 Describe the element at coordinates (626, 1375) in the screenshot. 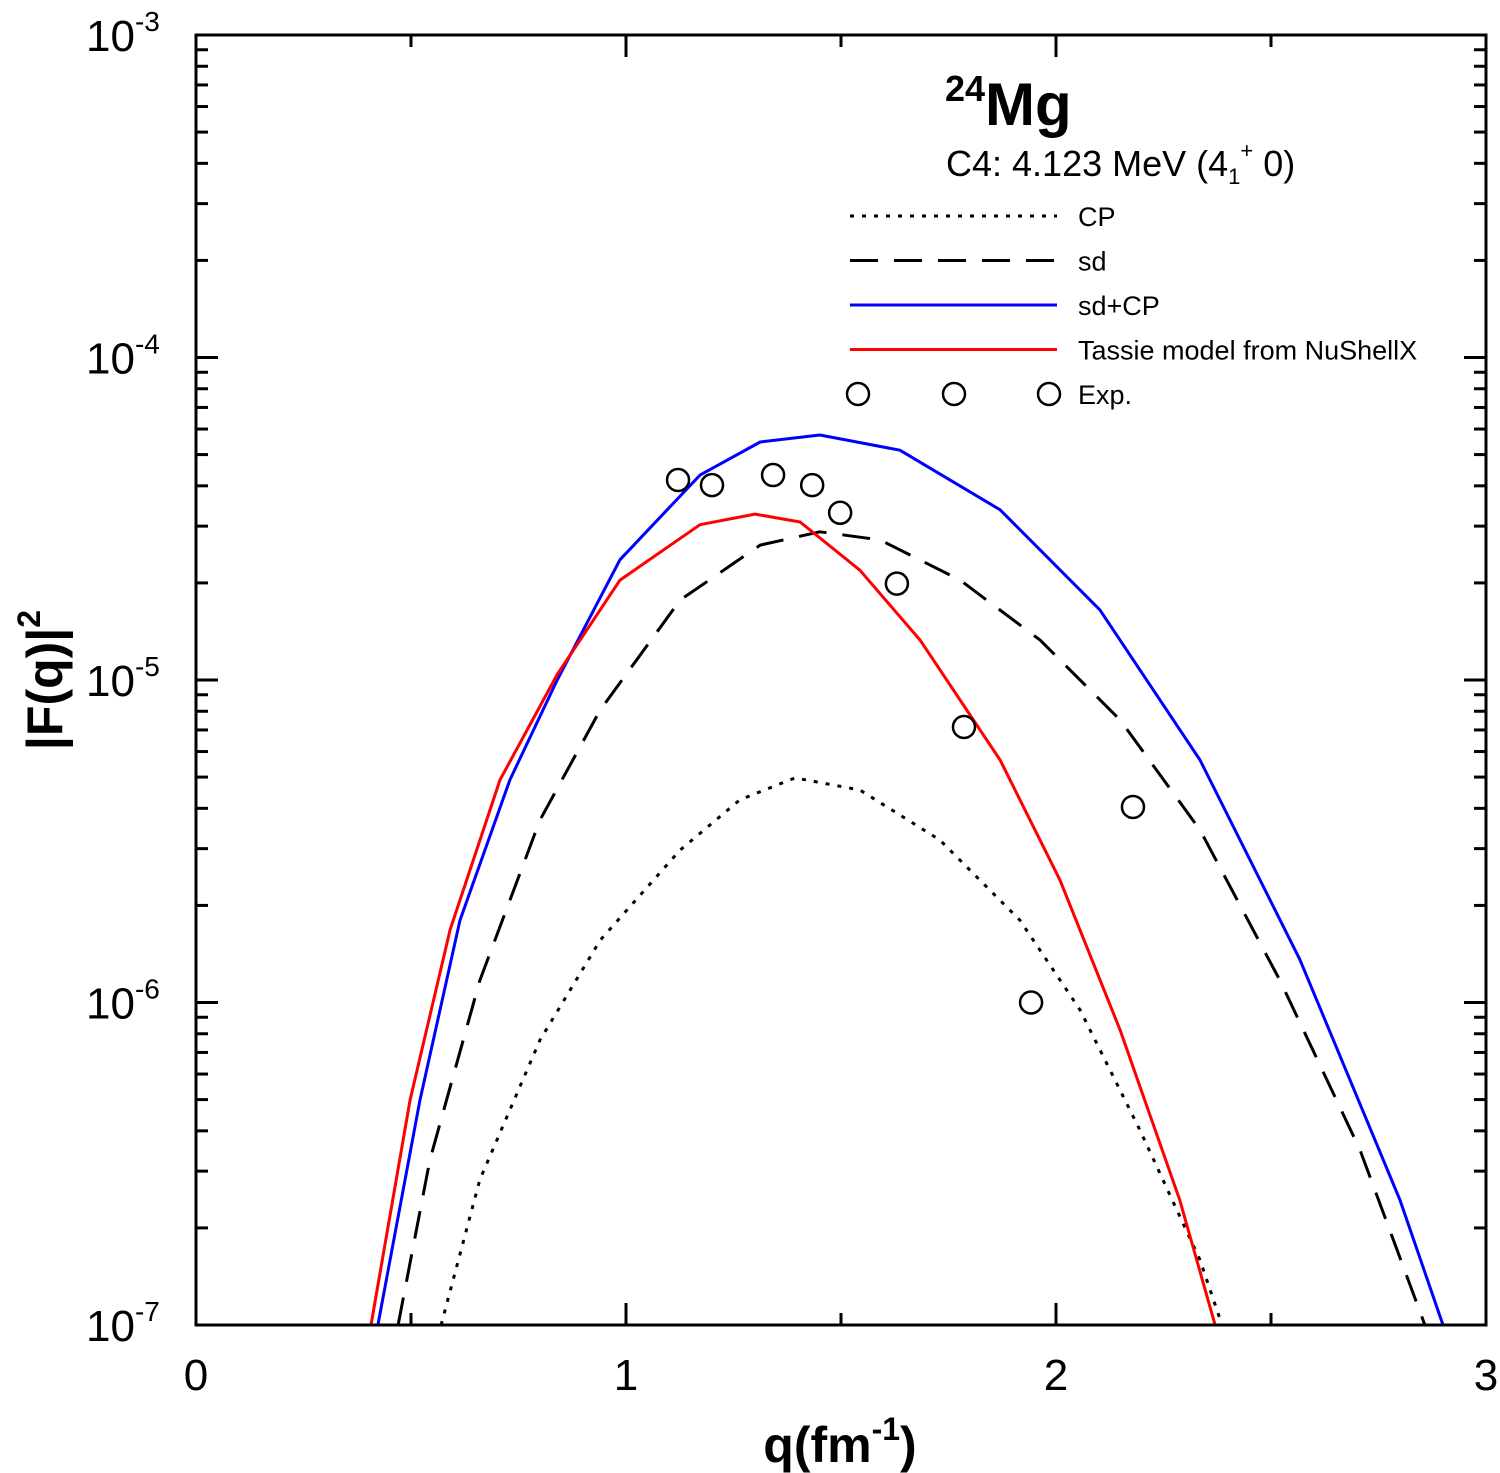

I see `x-tick-label: 1` at that location.